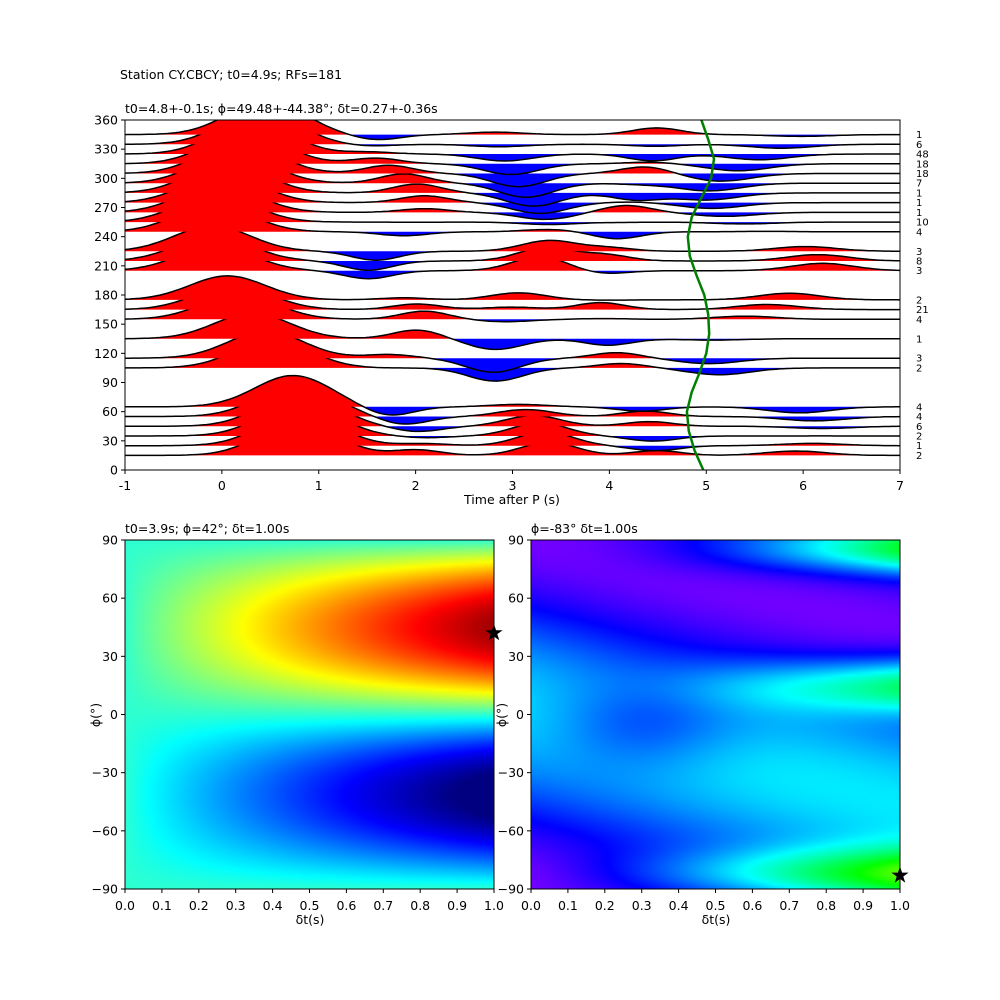 The width and height of the screenshot is (1000, 1000). I want to click on energy-map-right-x-tick-label: 0.0, so click(531, 905).